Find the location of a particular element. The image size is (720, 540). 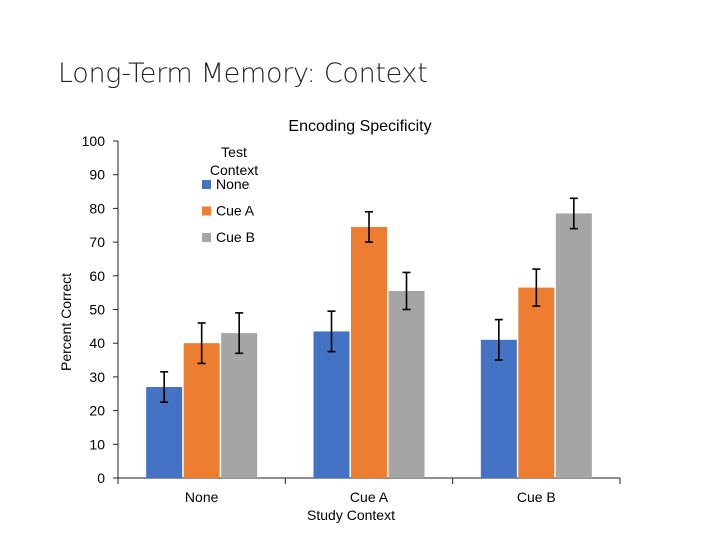

legend-entry: Cue A is located at coordinates (235, 211).